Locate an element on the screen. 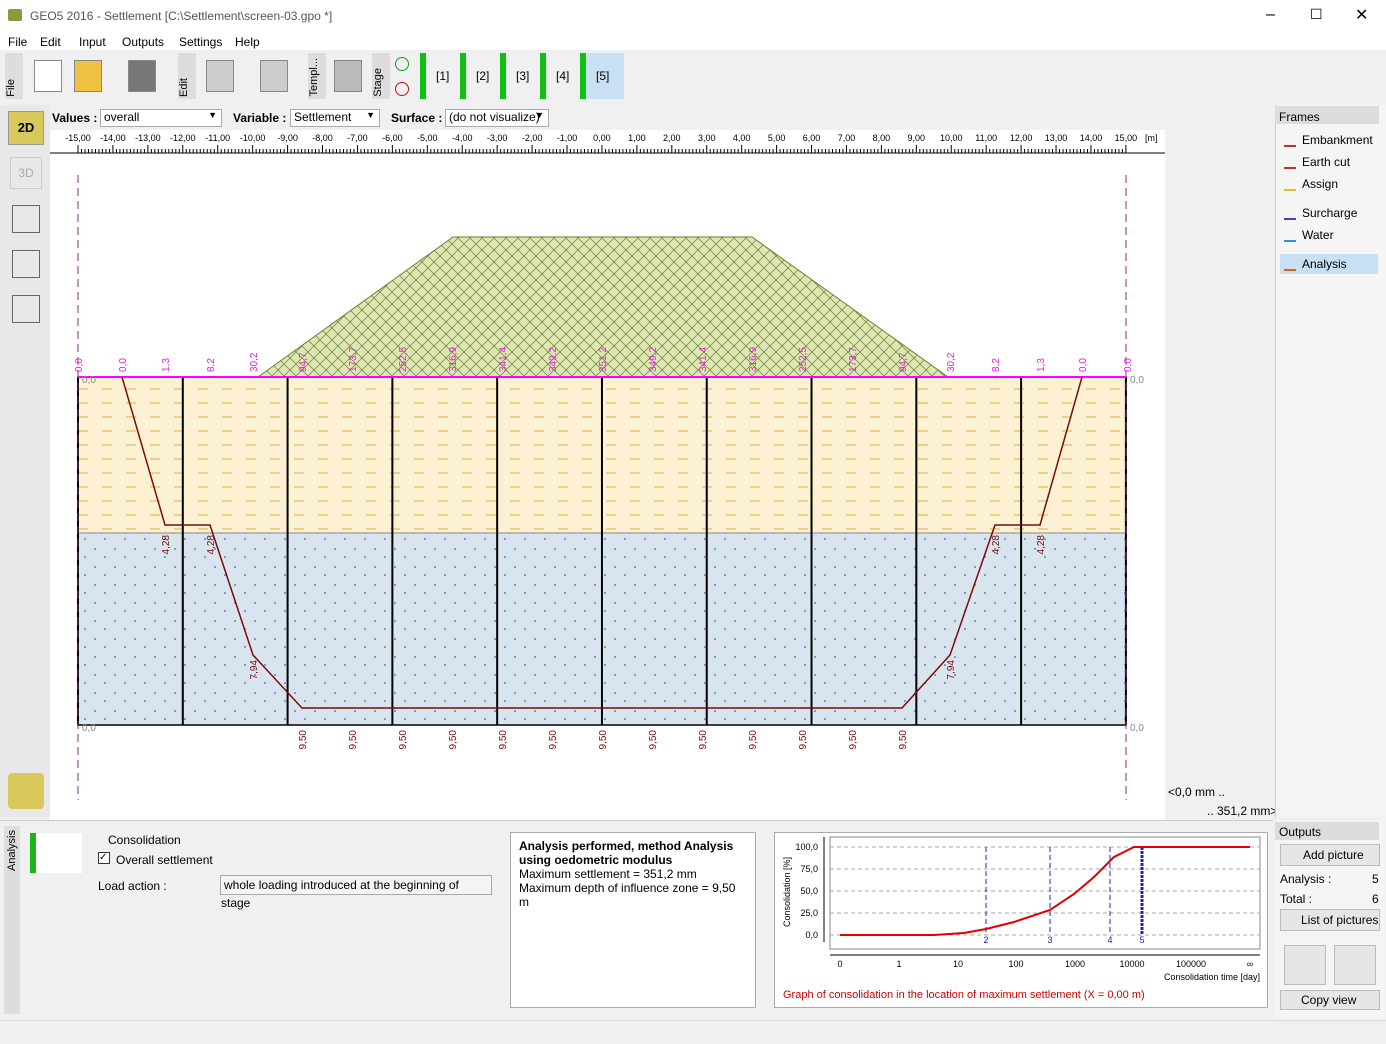  settlement-label: 30,2 is located at coordinates (254, 362).